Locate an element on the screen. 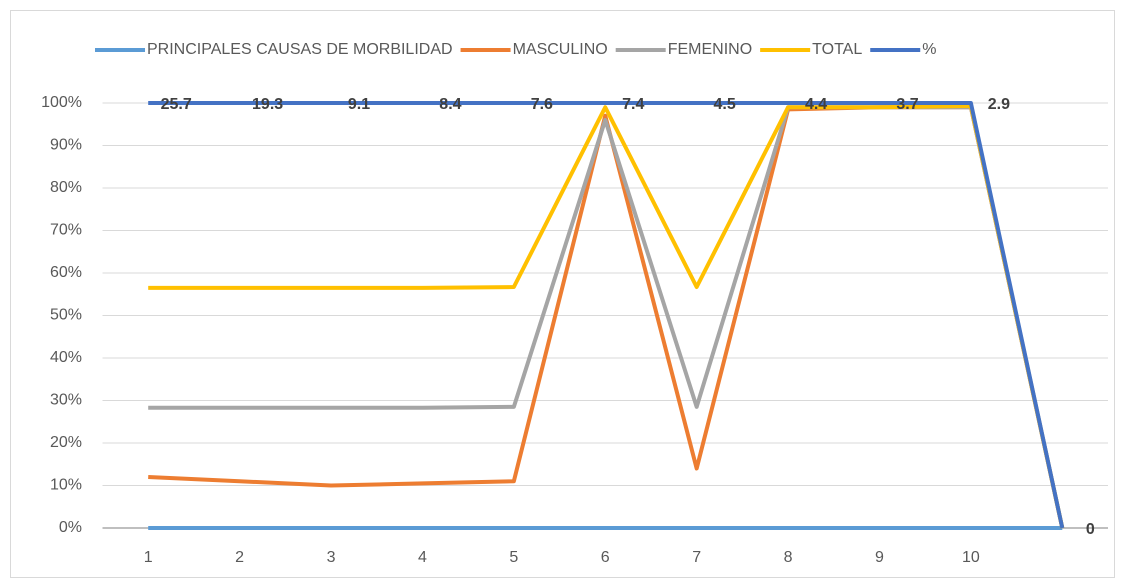 This screenshot has width=1126, height=580. x-tick-label: 4 is located at coordinates (422, 557).